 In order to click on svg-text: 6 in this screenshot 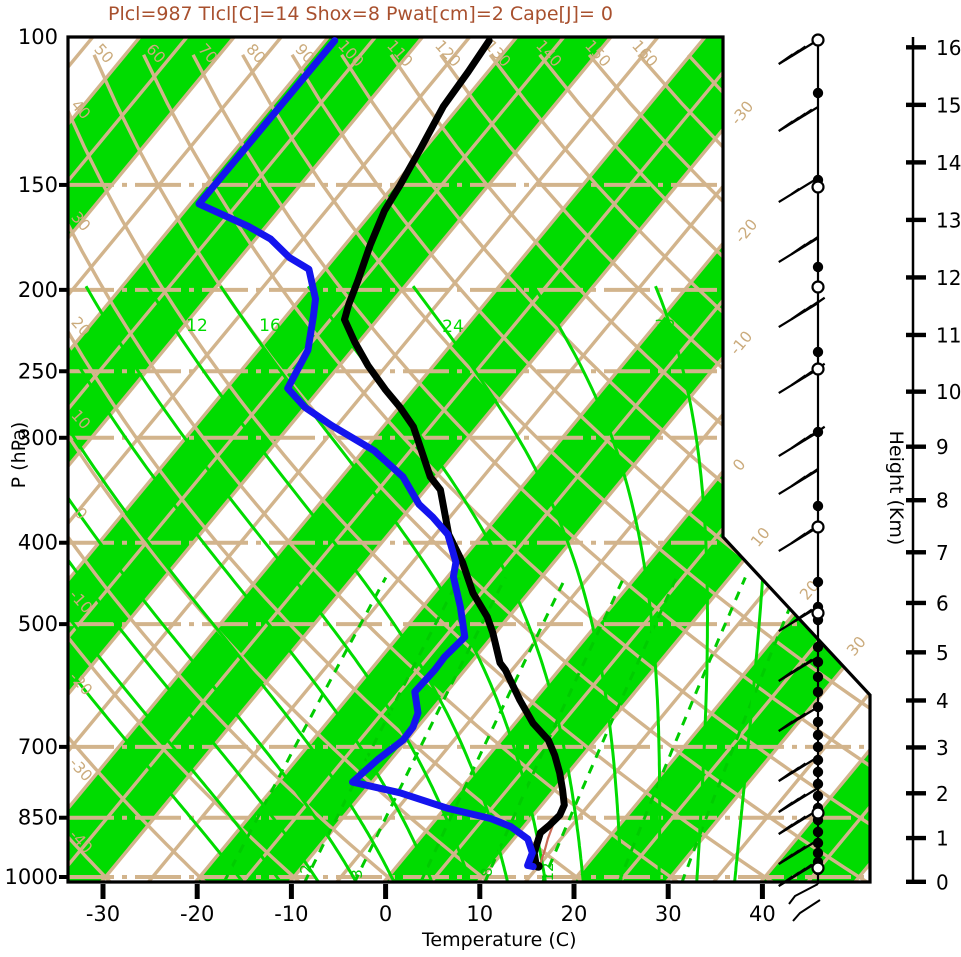, I will do `click(942, 603)`.